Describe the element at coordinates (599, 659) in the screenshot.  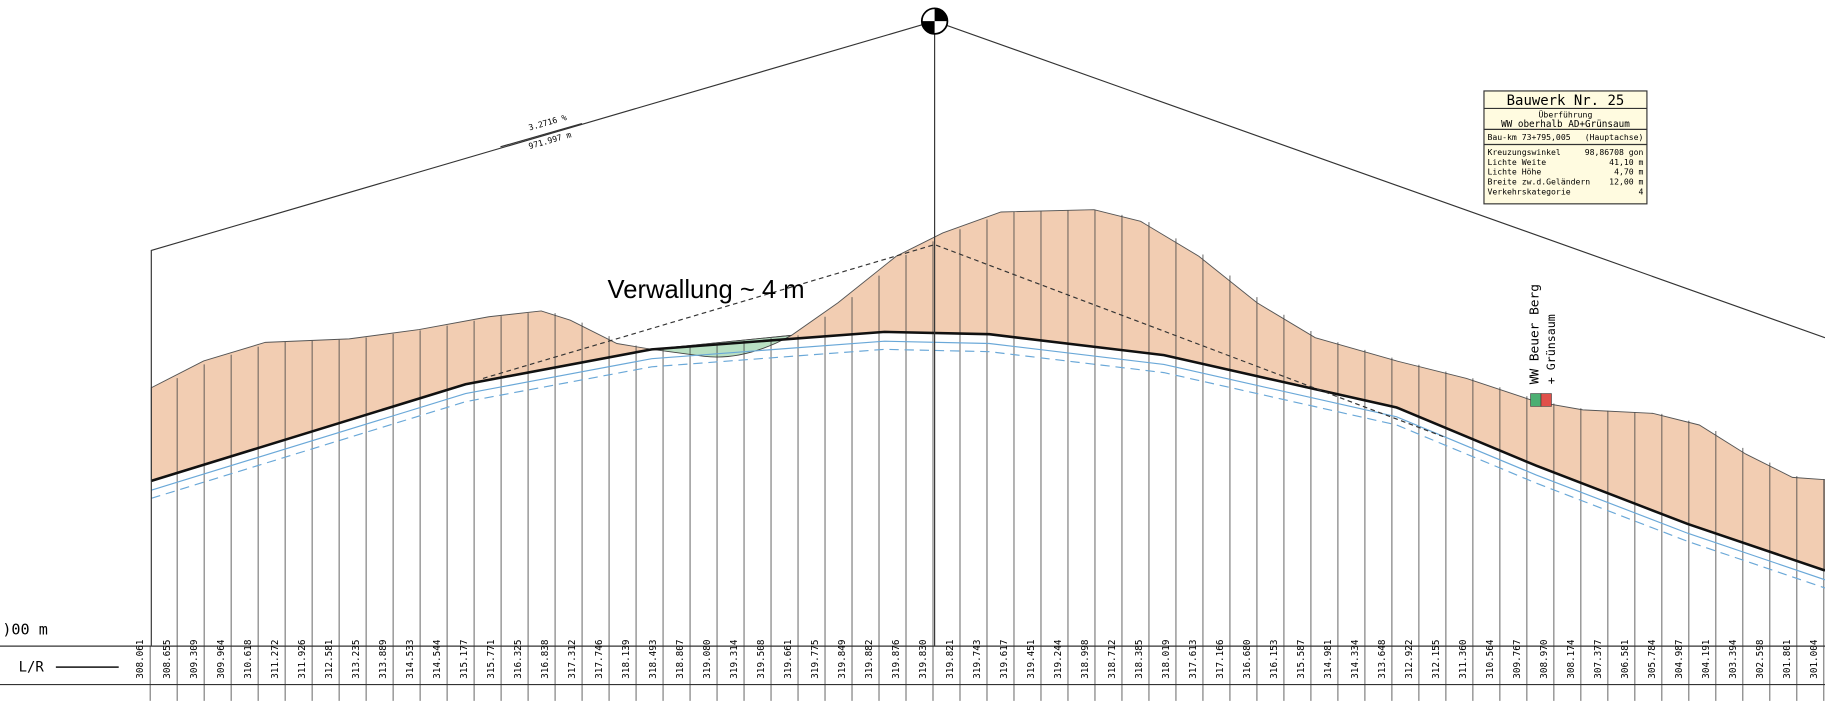
I see `station-label: 317.746` at that location.